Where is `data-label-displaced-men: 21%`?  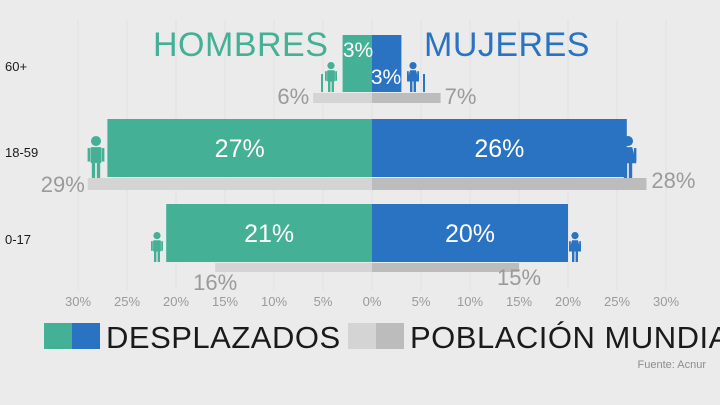 data-label-displaced-men: 21% is located at coordinates (269, 234).